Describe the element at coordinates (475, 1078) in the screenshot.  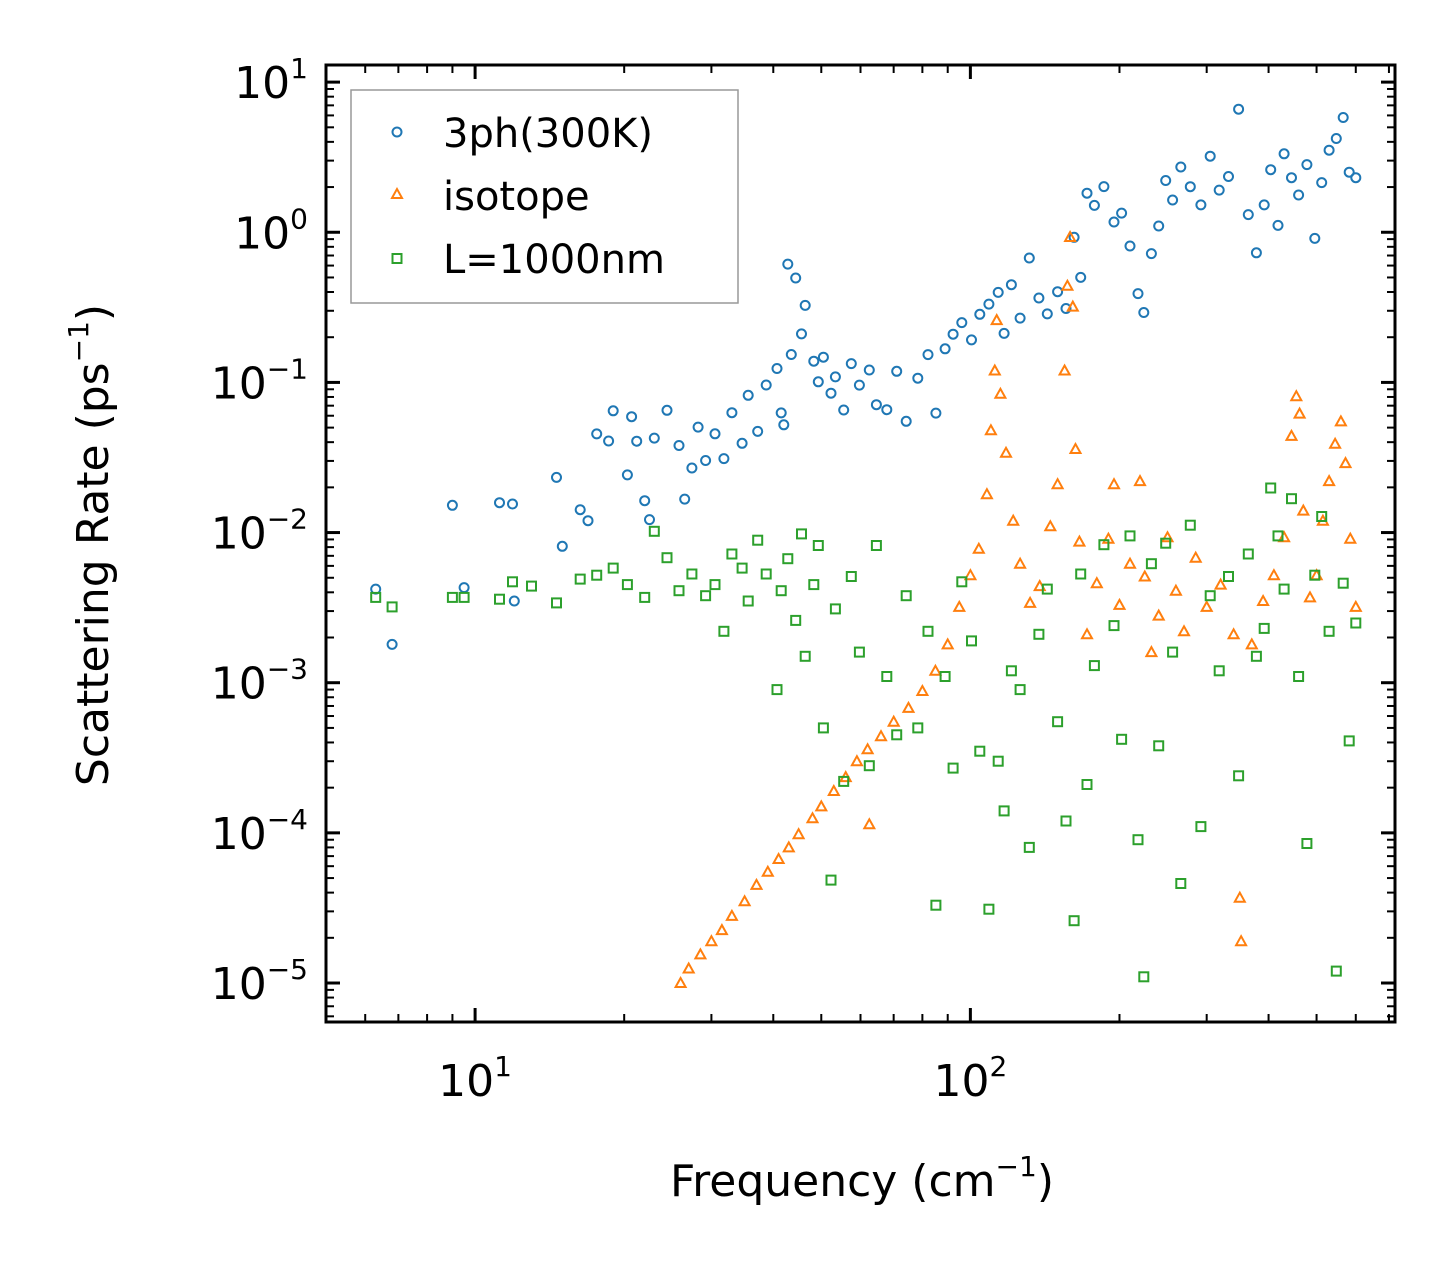
I see `x-tick-label: 101` at that location.